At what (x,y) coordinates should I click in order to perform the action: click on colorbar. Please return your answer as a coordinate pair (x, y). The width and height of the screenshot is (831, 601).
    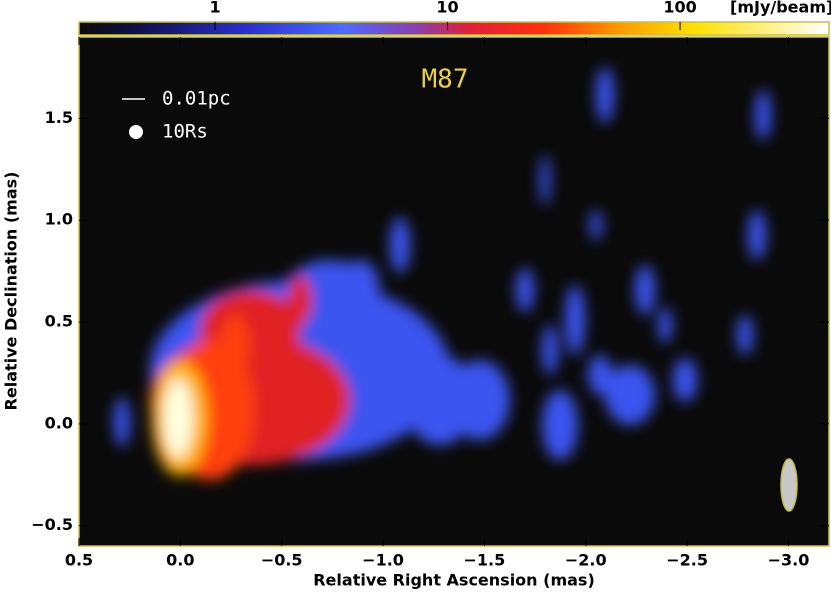
    Looking at the image, I should click on (454, 28).